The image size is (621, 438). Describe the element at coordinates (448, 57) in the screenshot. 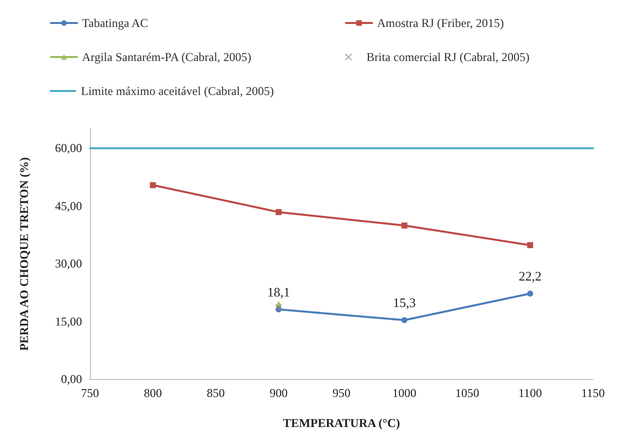

I see `legend-label: Brita comercial RJ (Cabral, 2005)` at that location.